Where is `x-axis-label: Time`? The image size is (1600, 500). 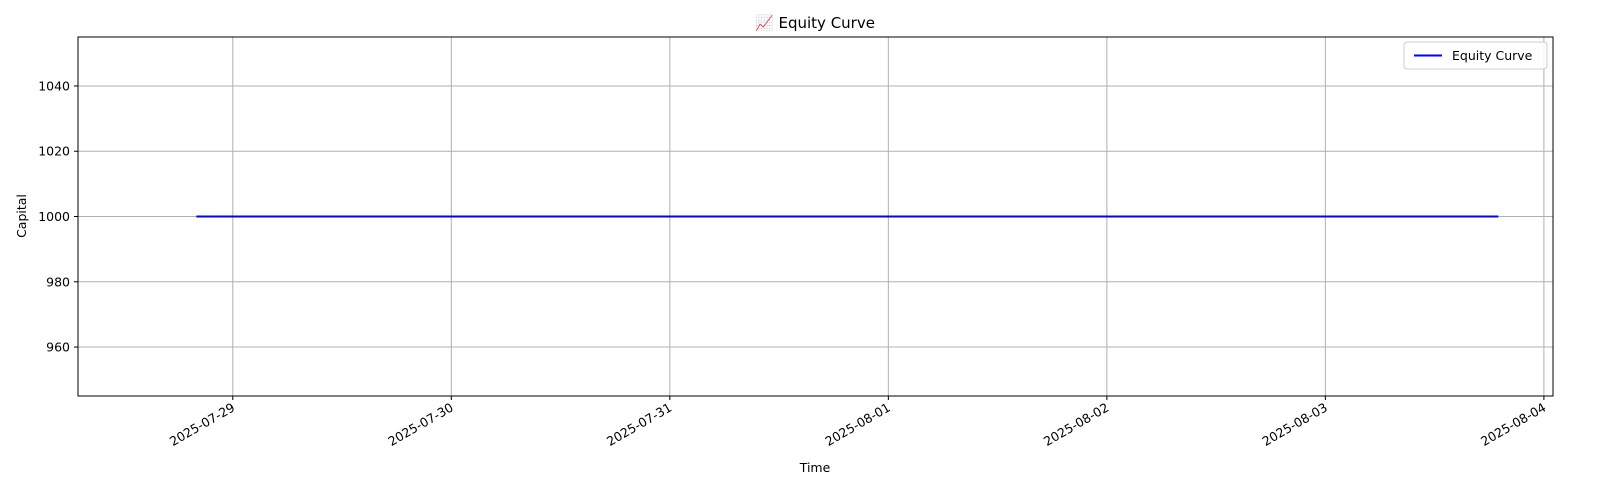
x-axis-label: Time is located at coordinates (815, 467).